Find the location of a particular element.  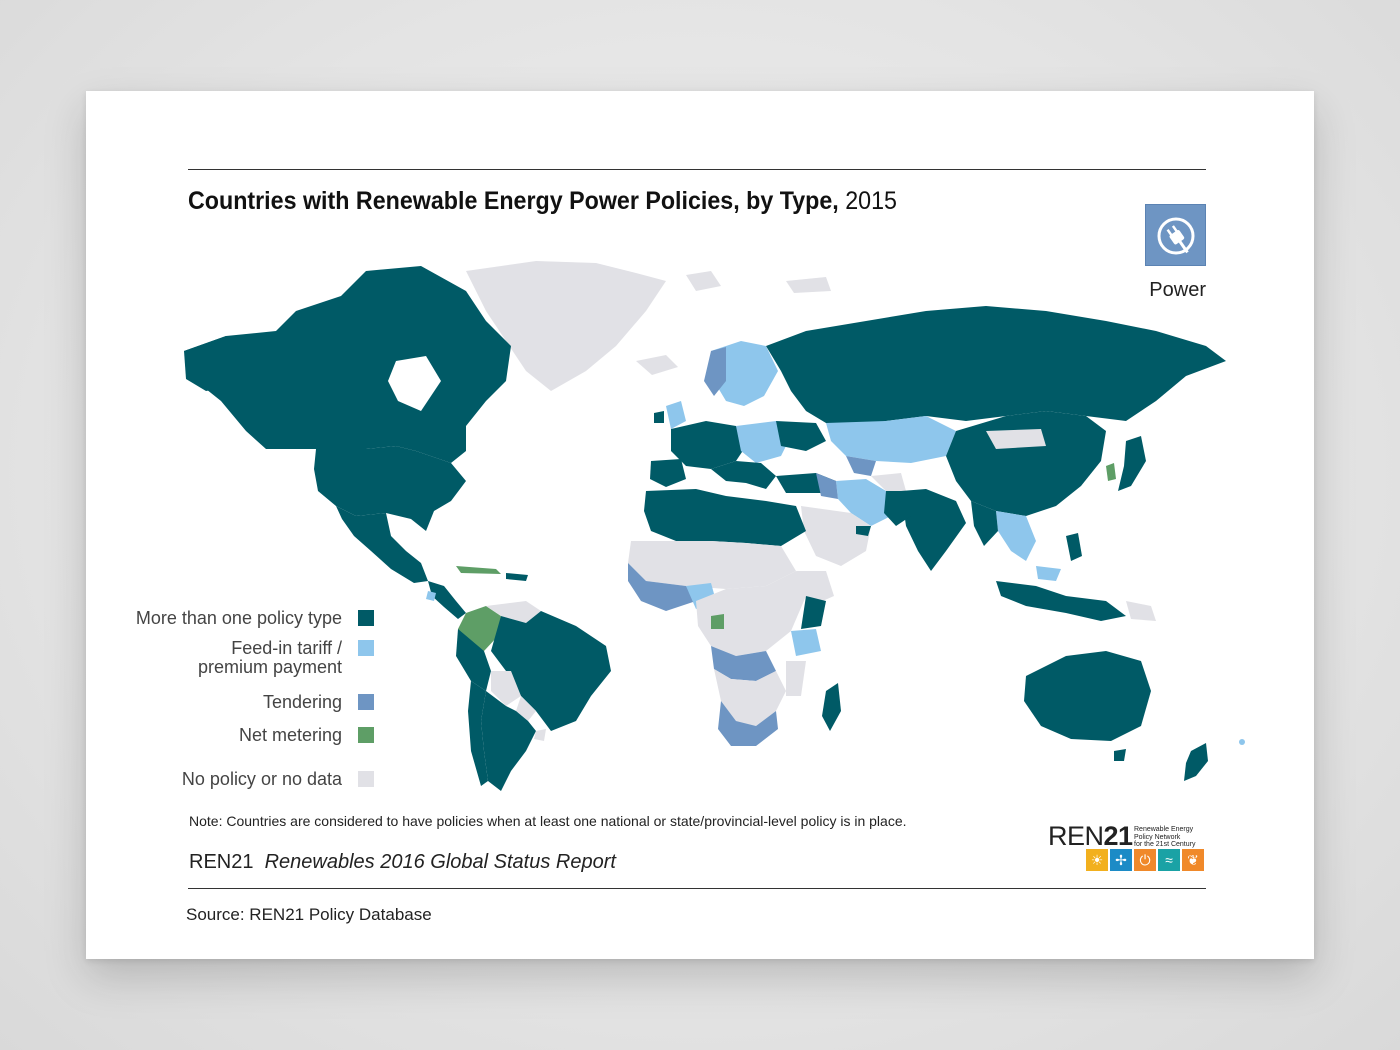

central-america is located at coordinates (447, 600).